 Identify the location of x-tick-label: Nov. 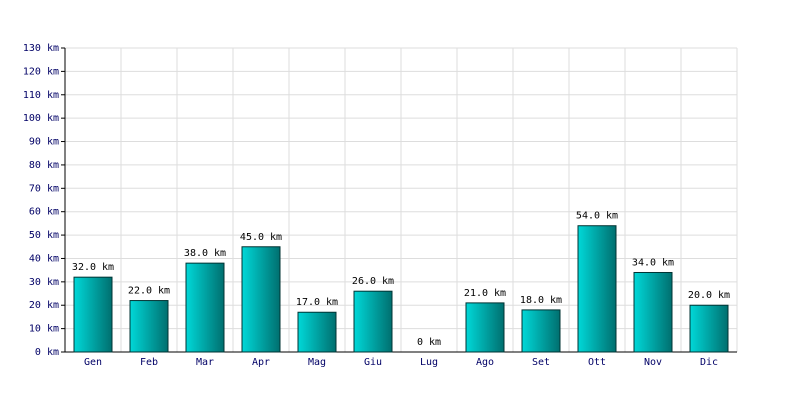
(653, 362).